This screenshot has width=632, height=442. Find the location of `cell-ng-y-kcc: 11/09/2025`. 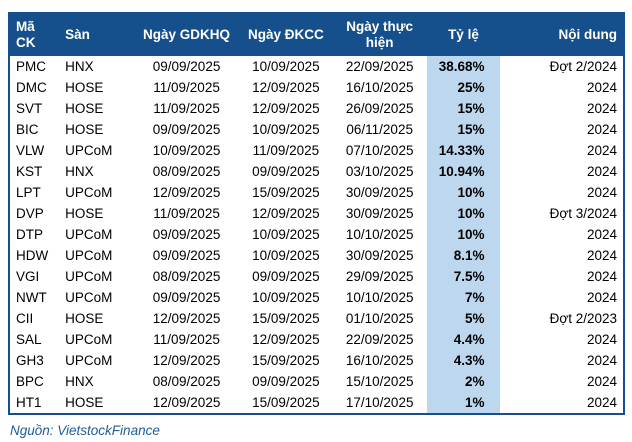

cell-ng-y-kcc: 11/09/2025 is located at coordinates (286, 150).